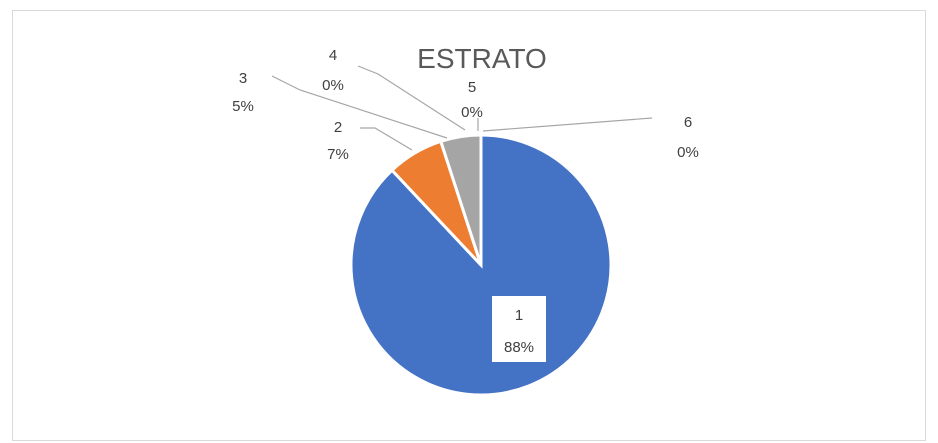 This screenshot has width=938, height=443. Describe the element at coordinates (338, 154) in the screenshot. I see `data-label-percent-2: 7%` at that location.